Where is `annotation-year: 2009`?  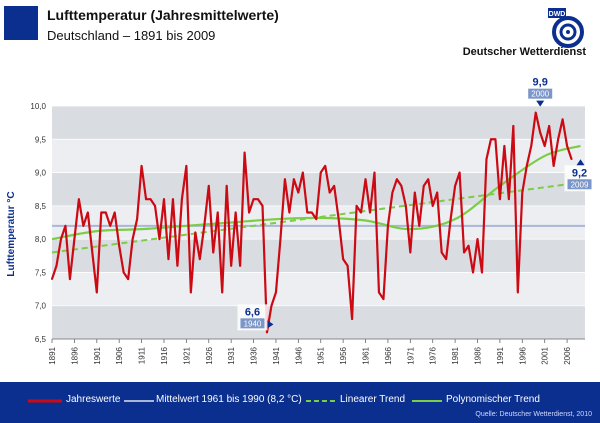
annotation-year: 2009 is located at coordinates (580, 184).